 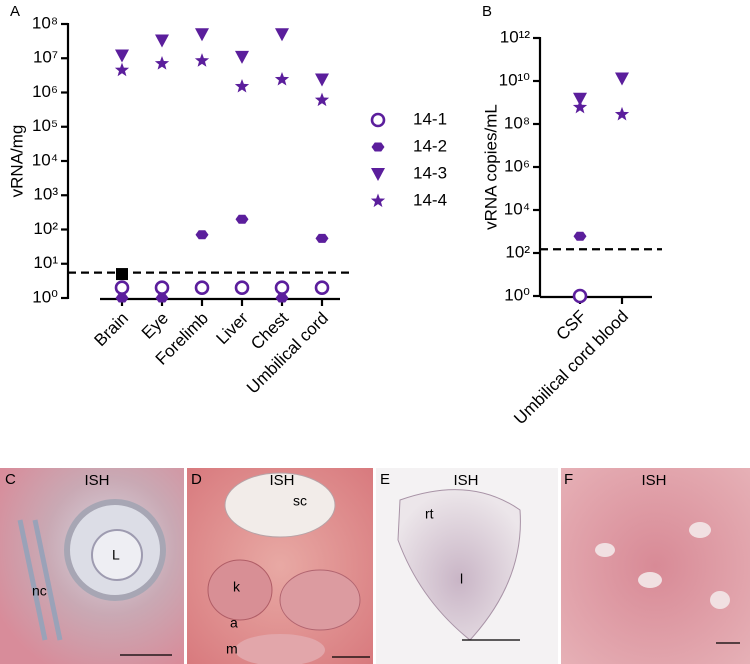 I want to click on legend-label: 14-1, so click(x=430, y=118).